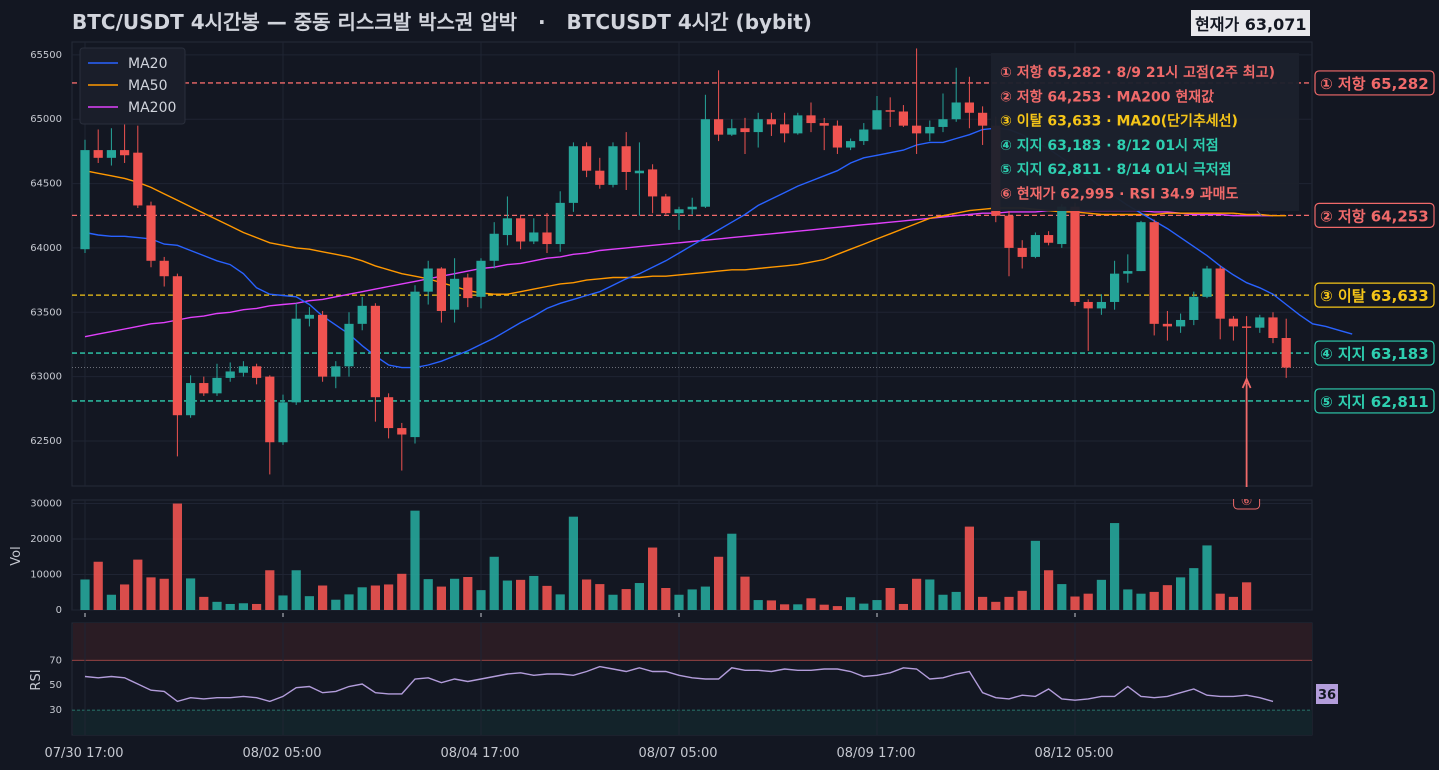 This screenshot has height=770, width=1439. Describe the element at coordinates (59, 610) in the screenshot. I see `volume-tick-label: 0` at that location.